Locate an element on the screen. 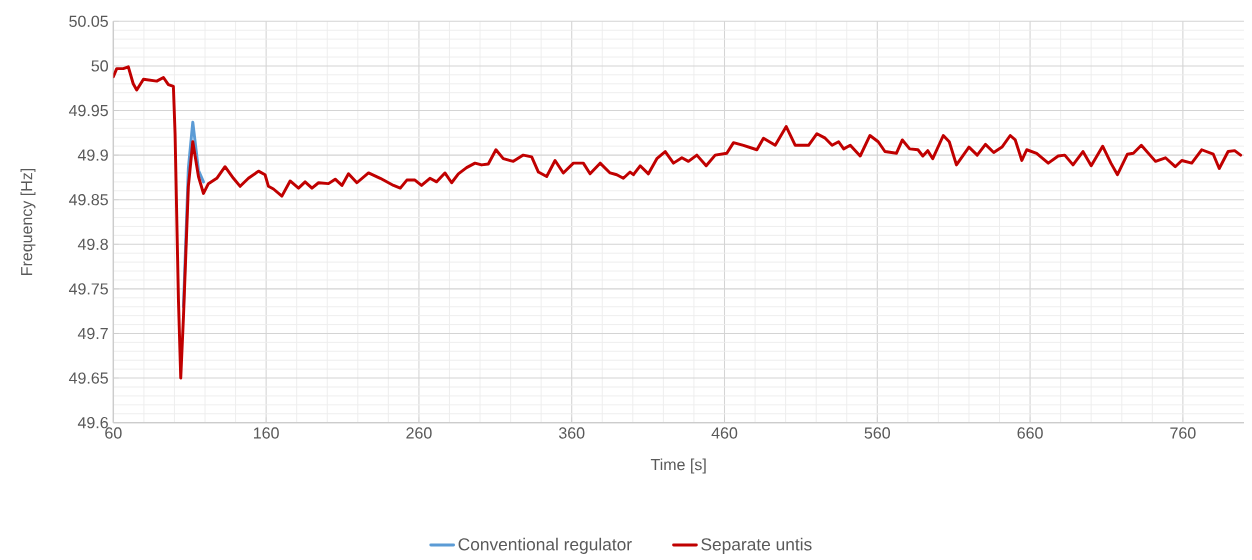 The image size is (1252, 560). y-tick-label: 49.85 is located at coordinates (88, 200).